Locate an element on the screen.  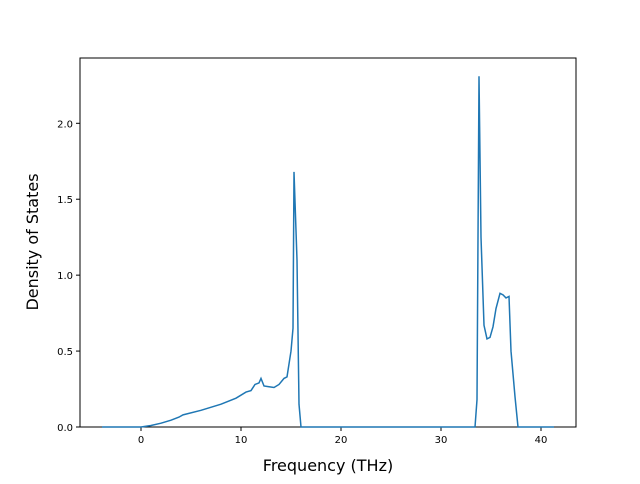
x-tick-label: 10 is located at coordinates (241, 440).